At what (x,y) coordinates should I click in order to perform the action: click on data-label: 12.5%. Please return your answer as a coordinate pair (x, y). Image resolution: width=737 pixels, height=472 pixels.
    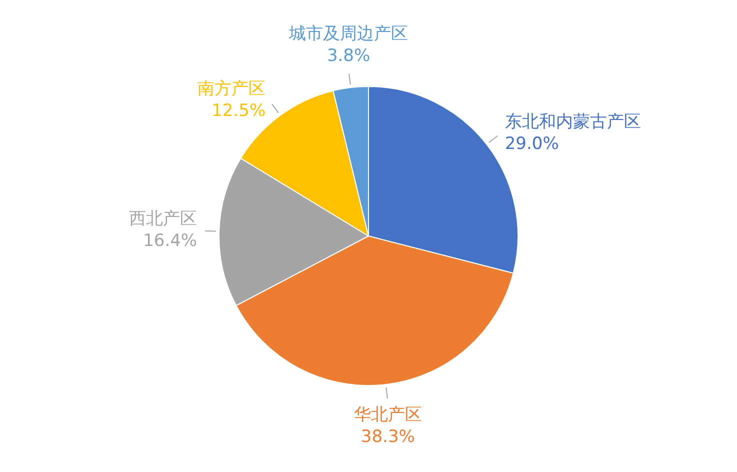
    Looking at the image, I should click on (239, 111).